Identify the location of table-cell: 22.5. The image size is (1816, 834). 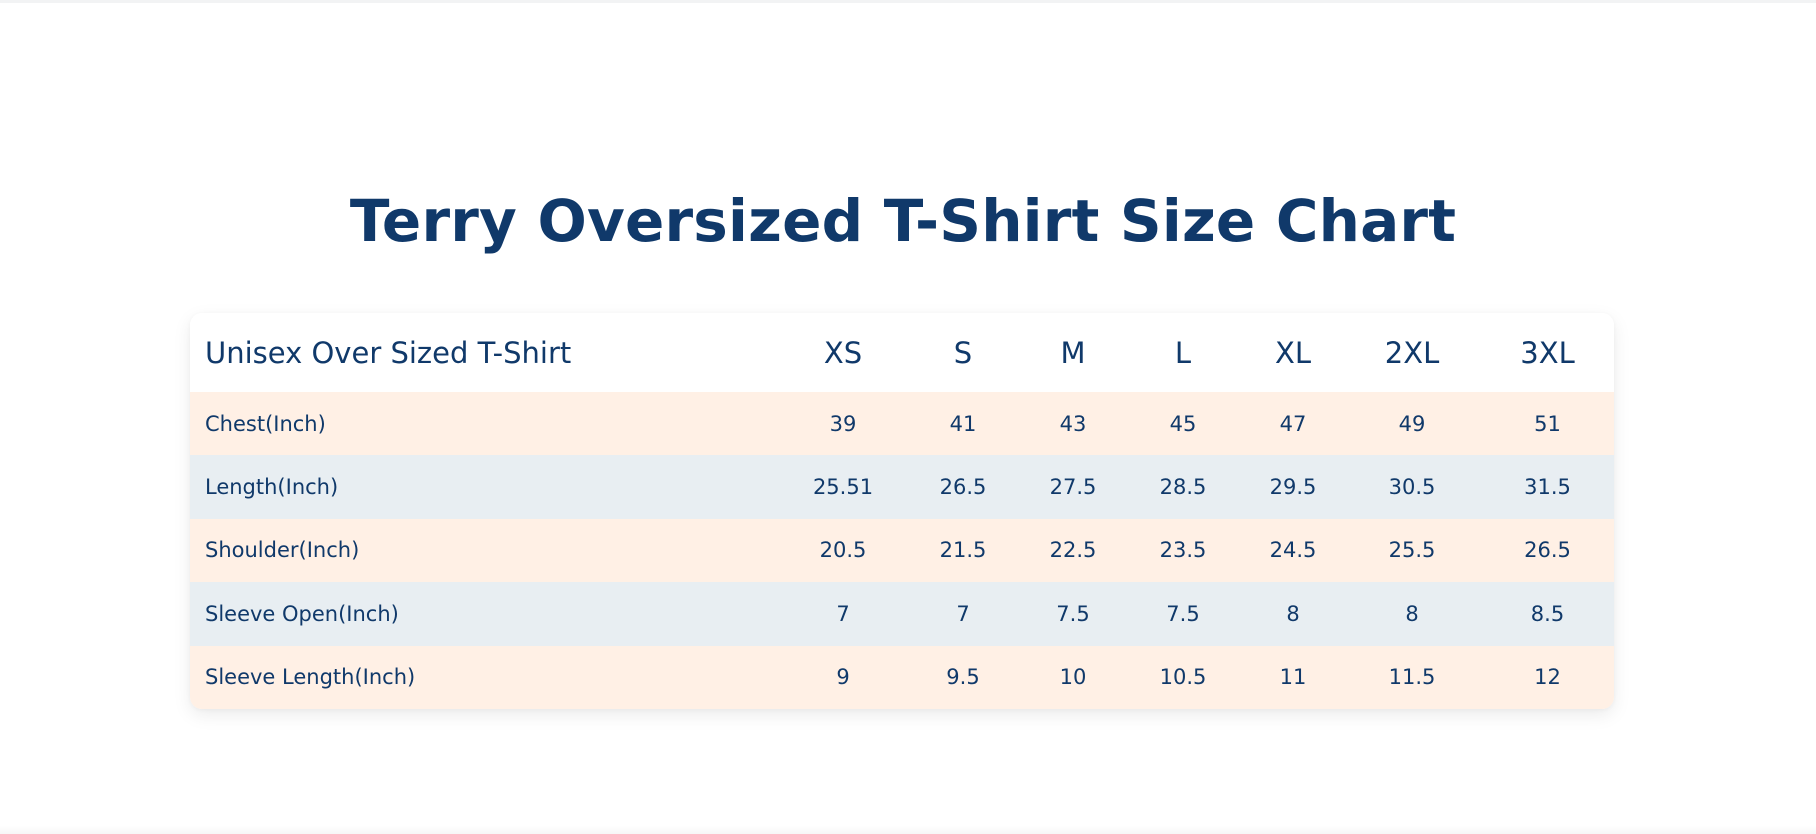
(1073, 550).